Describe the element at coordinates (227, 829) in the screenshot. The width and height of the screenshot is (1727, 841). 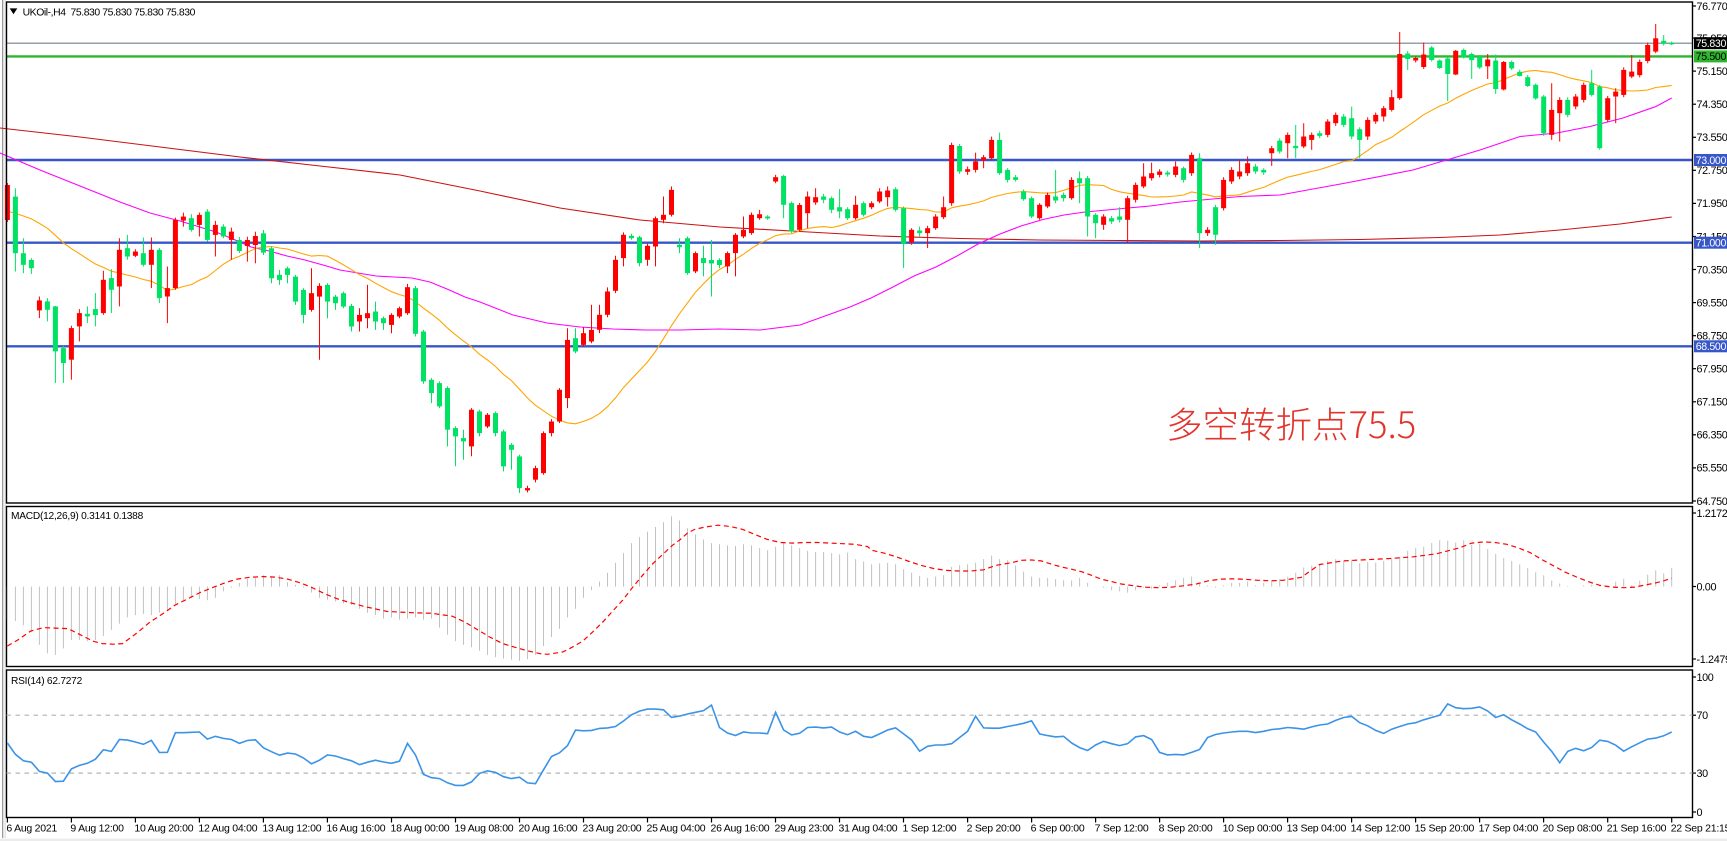
I see `svg-text: 12 Aug 04:00` at that location.